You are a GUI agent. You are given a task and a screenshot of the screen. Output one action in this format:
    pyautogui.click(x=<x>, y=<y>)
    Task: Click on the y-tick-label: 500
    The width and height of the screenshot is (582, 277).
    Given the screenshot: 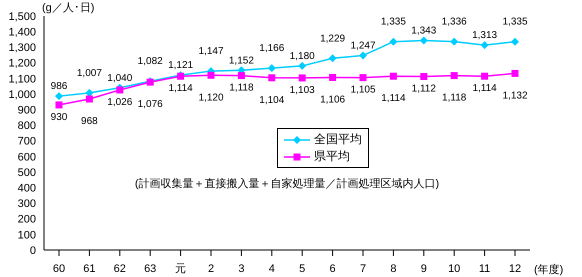 What is the action you would take?
    pyautogui.click(x=27, y=172)
    